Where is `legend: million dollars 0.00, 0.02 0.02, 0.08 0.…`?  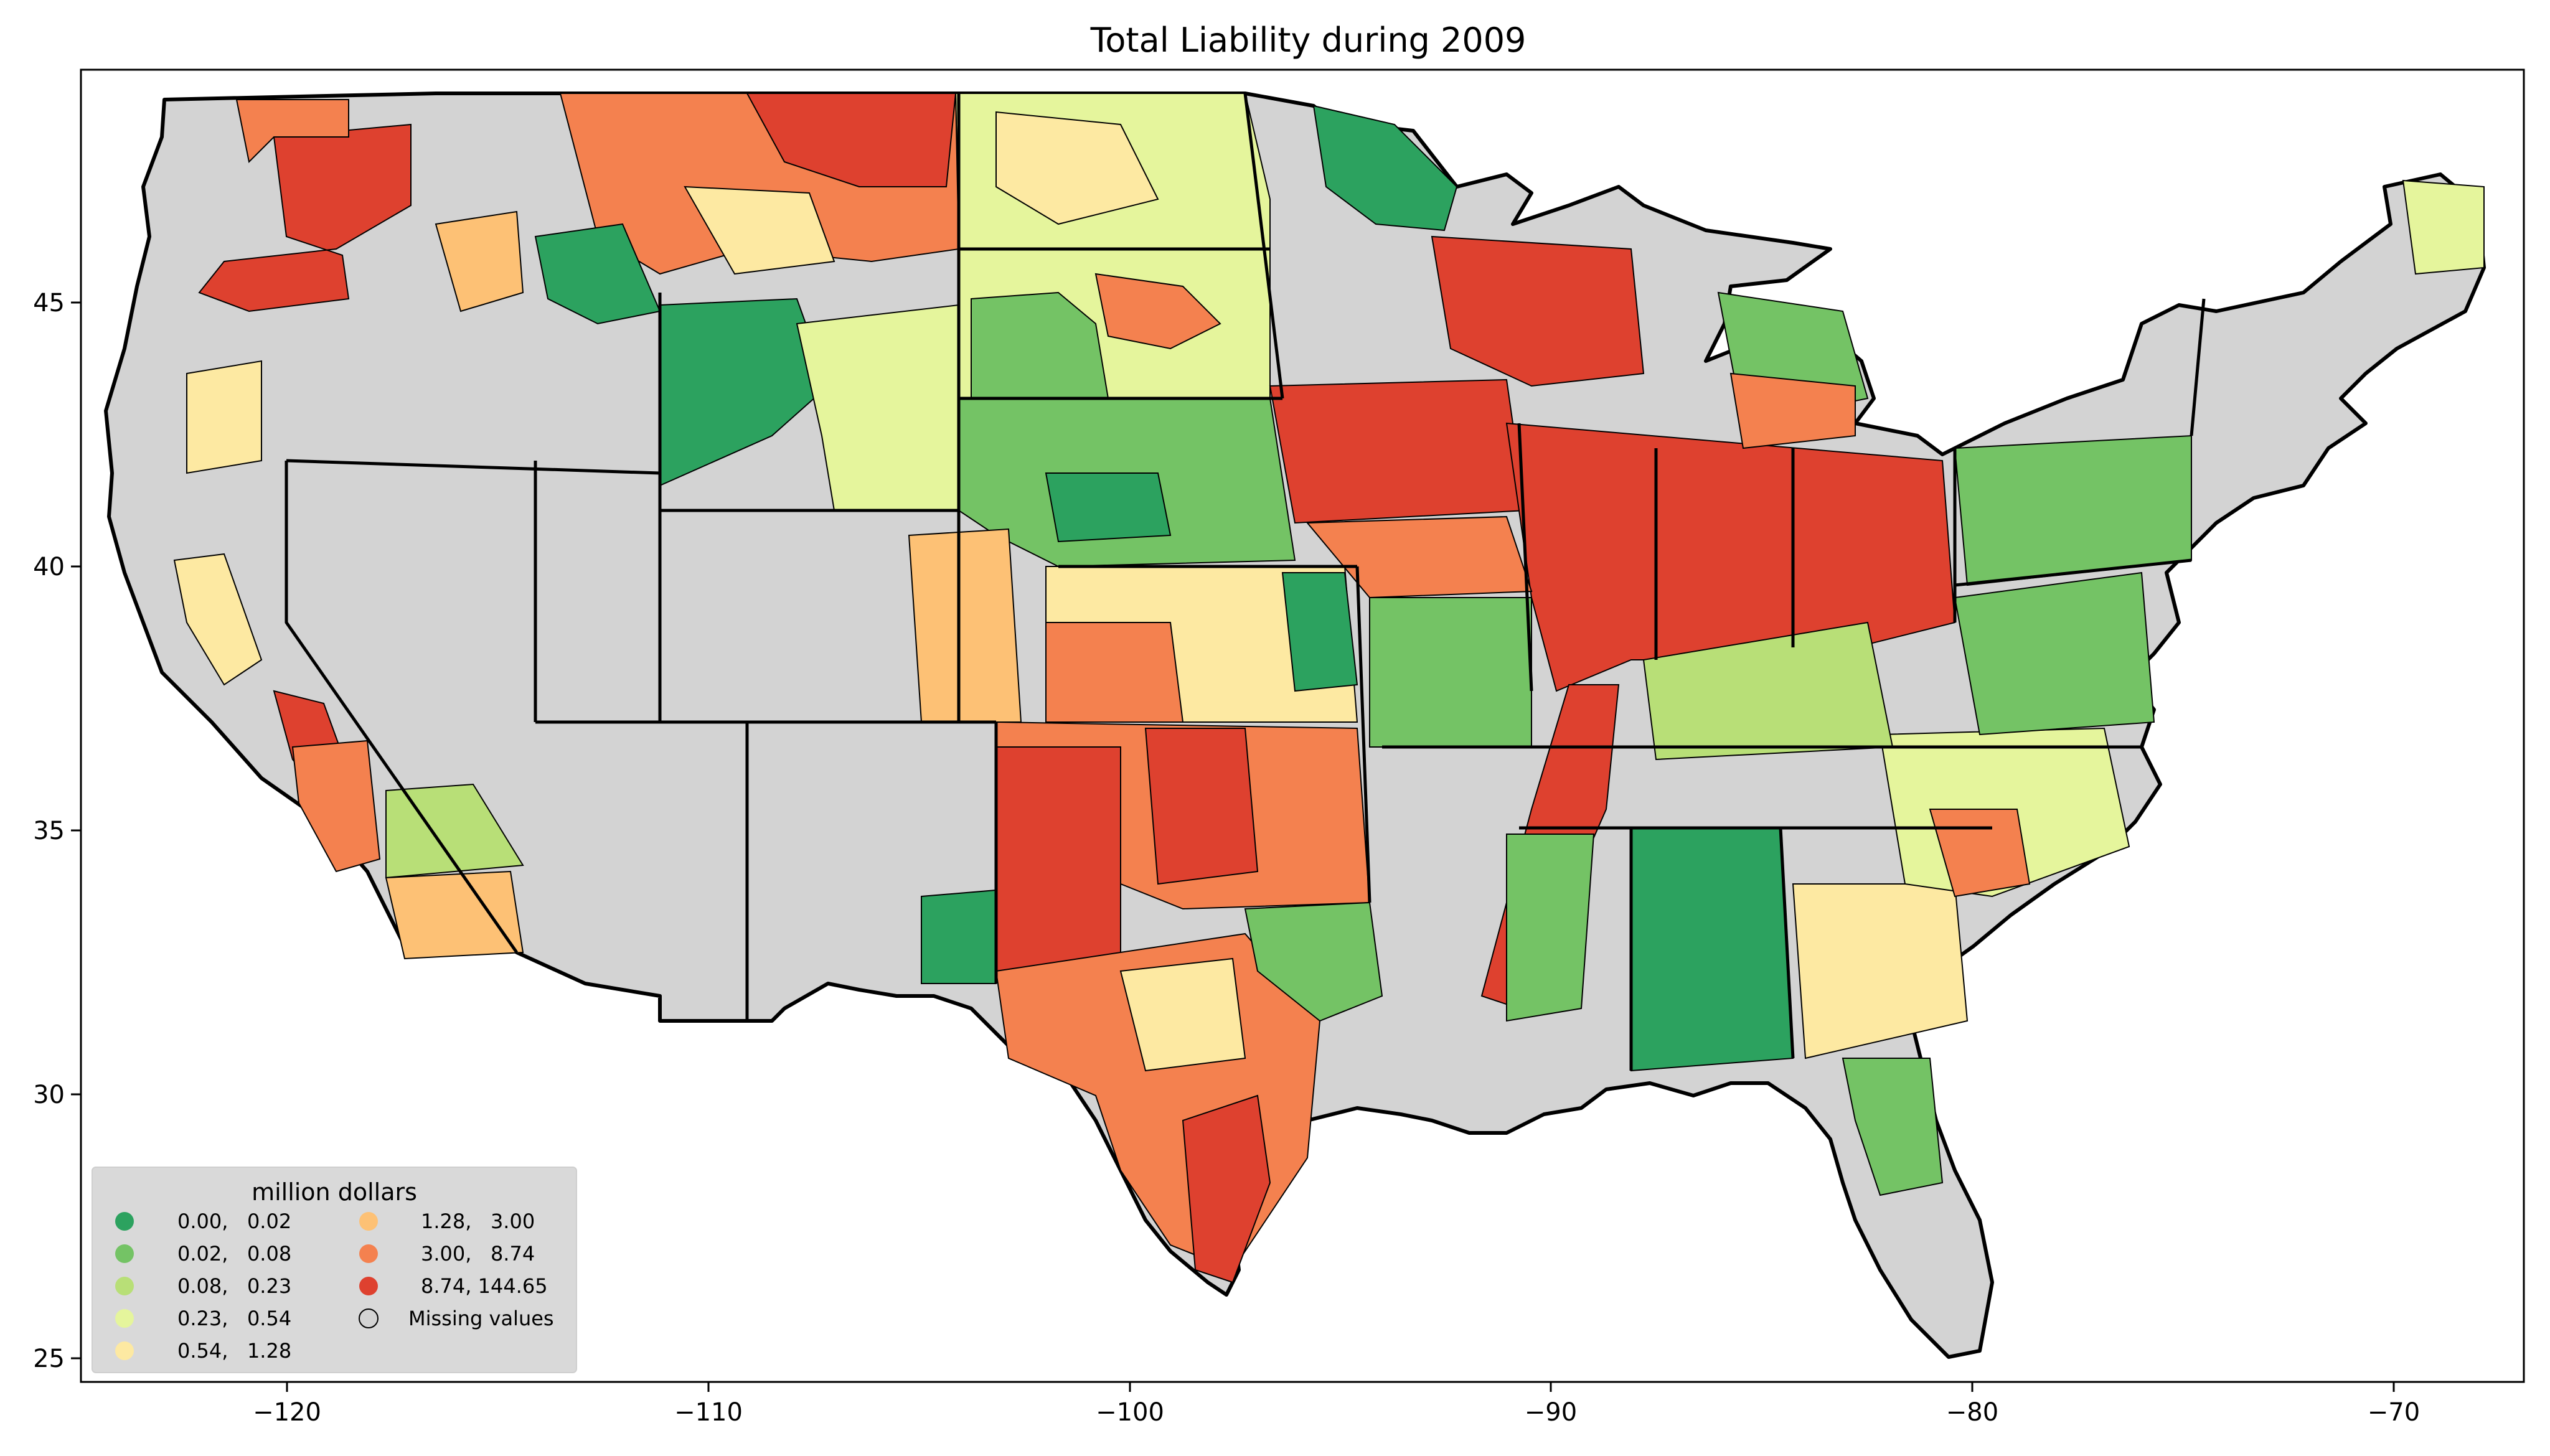 legend: million dollars 0.00, 0.02 0.02, 0.08 0.… is located at coordinates (334, 1270).